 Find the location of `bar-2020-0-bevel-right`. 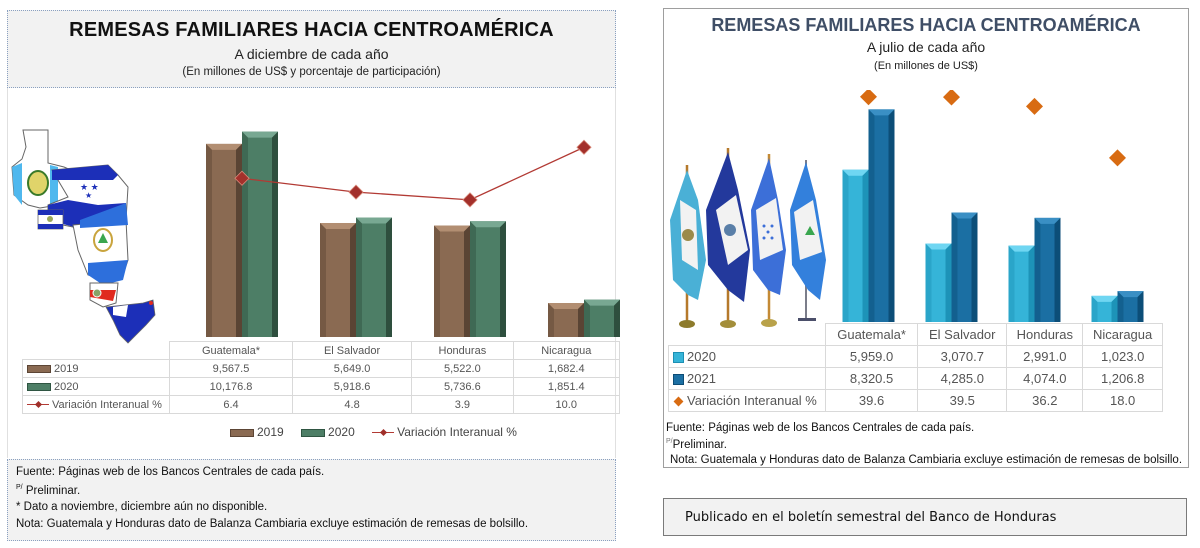

bar-2020-0-bevel-right is located at coordinates (275, 234).